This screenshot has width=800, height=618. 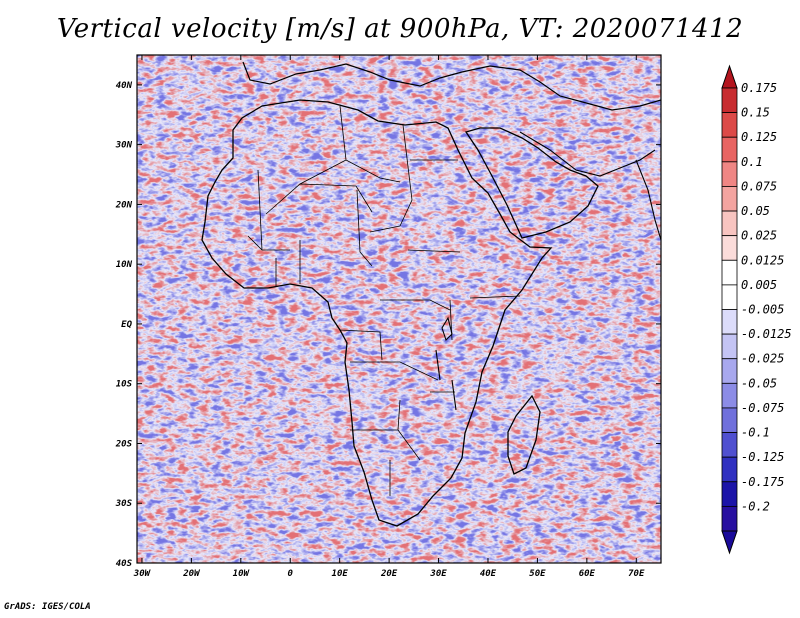 What do you see at coordinates (762, 482) in the screenshot?
I see `colorbar-label: -0.175` at bounding box center [762, 482].